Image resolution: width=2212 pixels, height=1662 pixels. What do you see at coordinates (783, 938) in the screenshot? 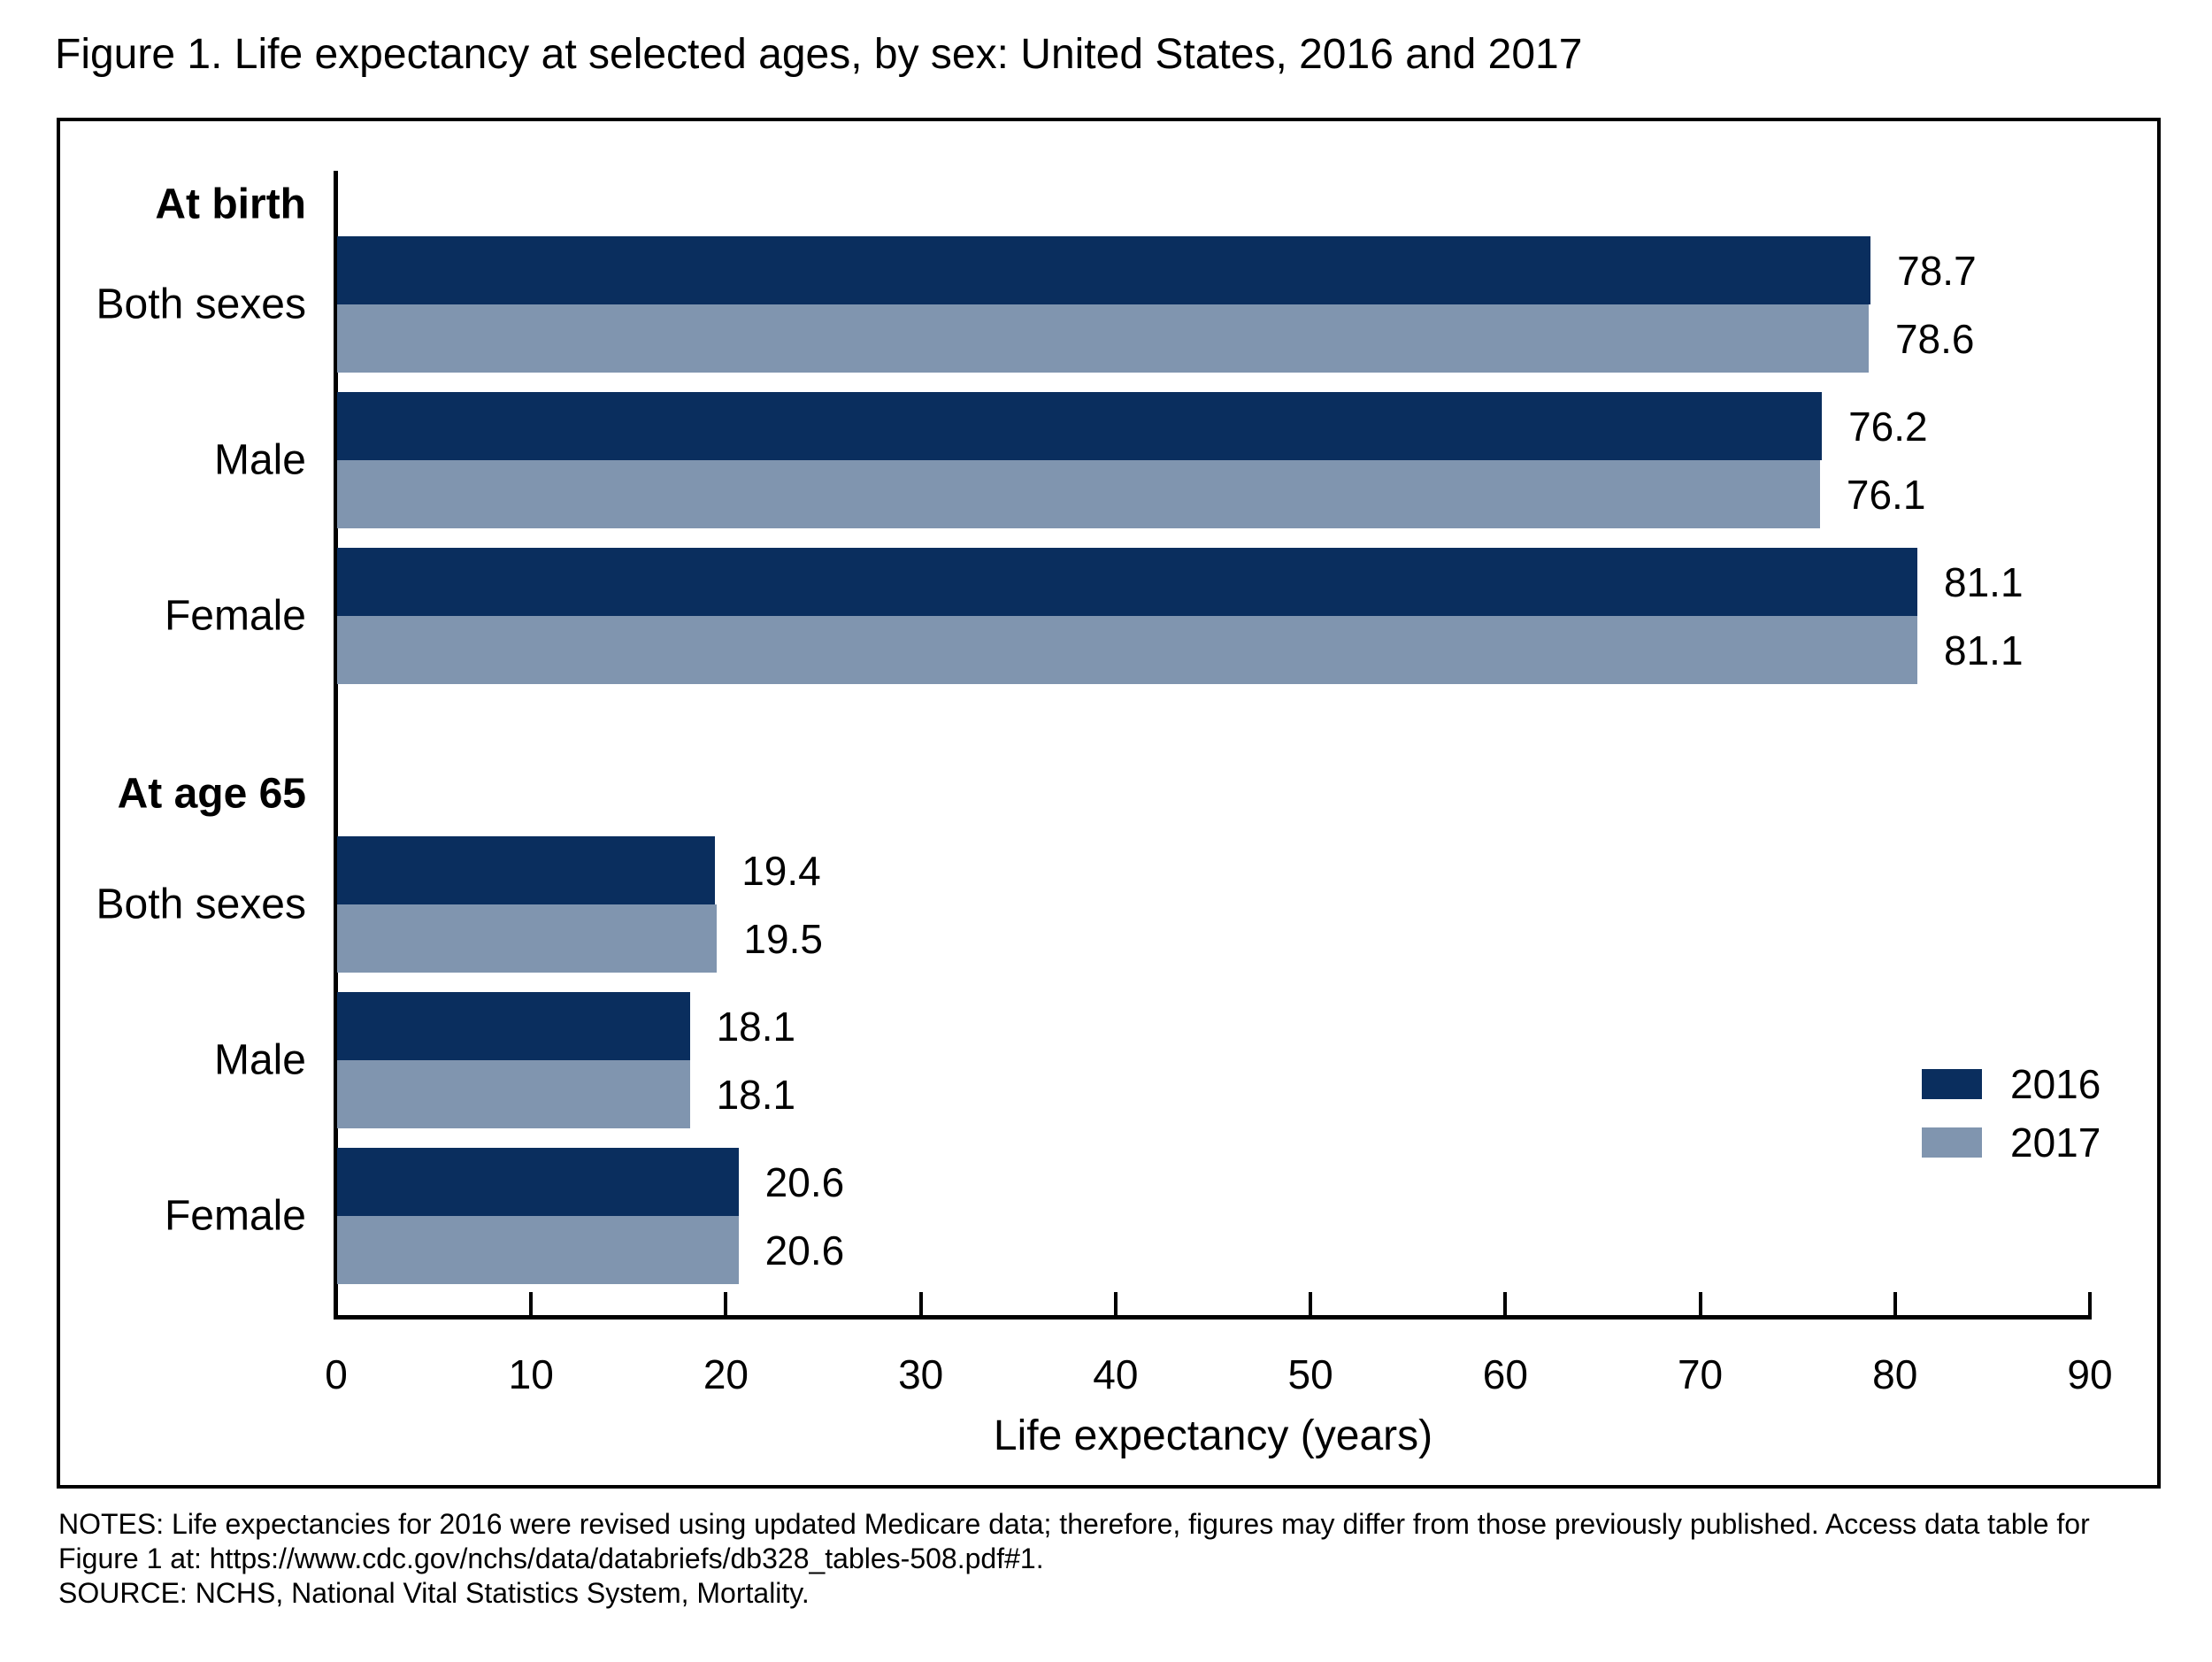
I see `value-label-2017-at-age-65-both-sexes: 19.5` at bounding box center [783, 938].